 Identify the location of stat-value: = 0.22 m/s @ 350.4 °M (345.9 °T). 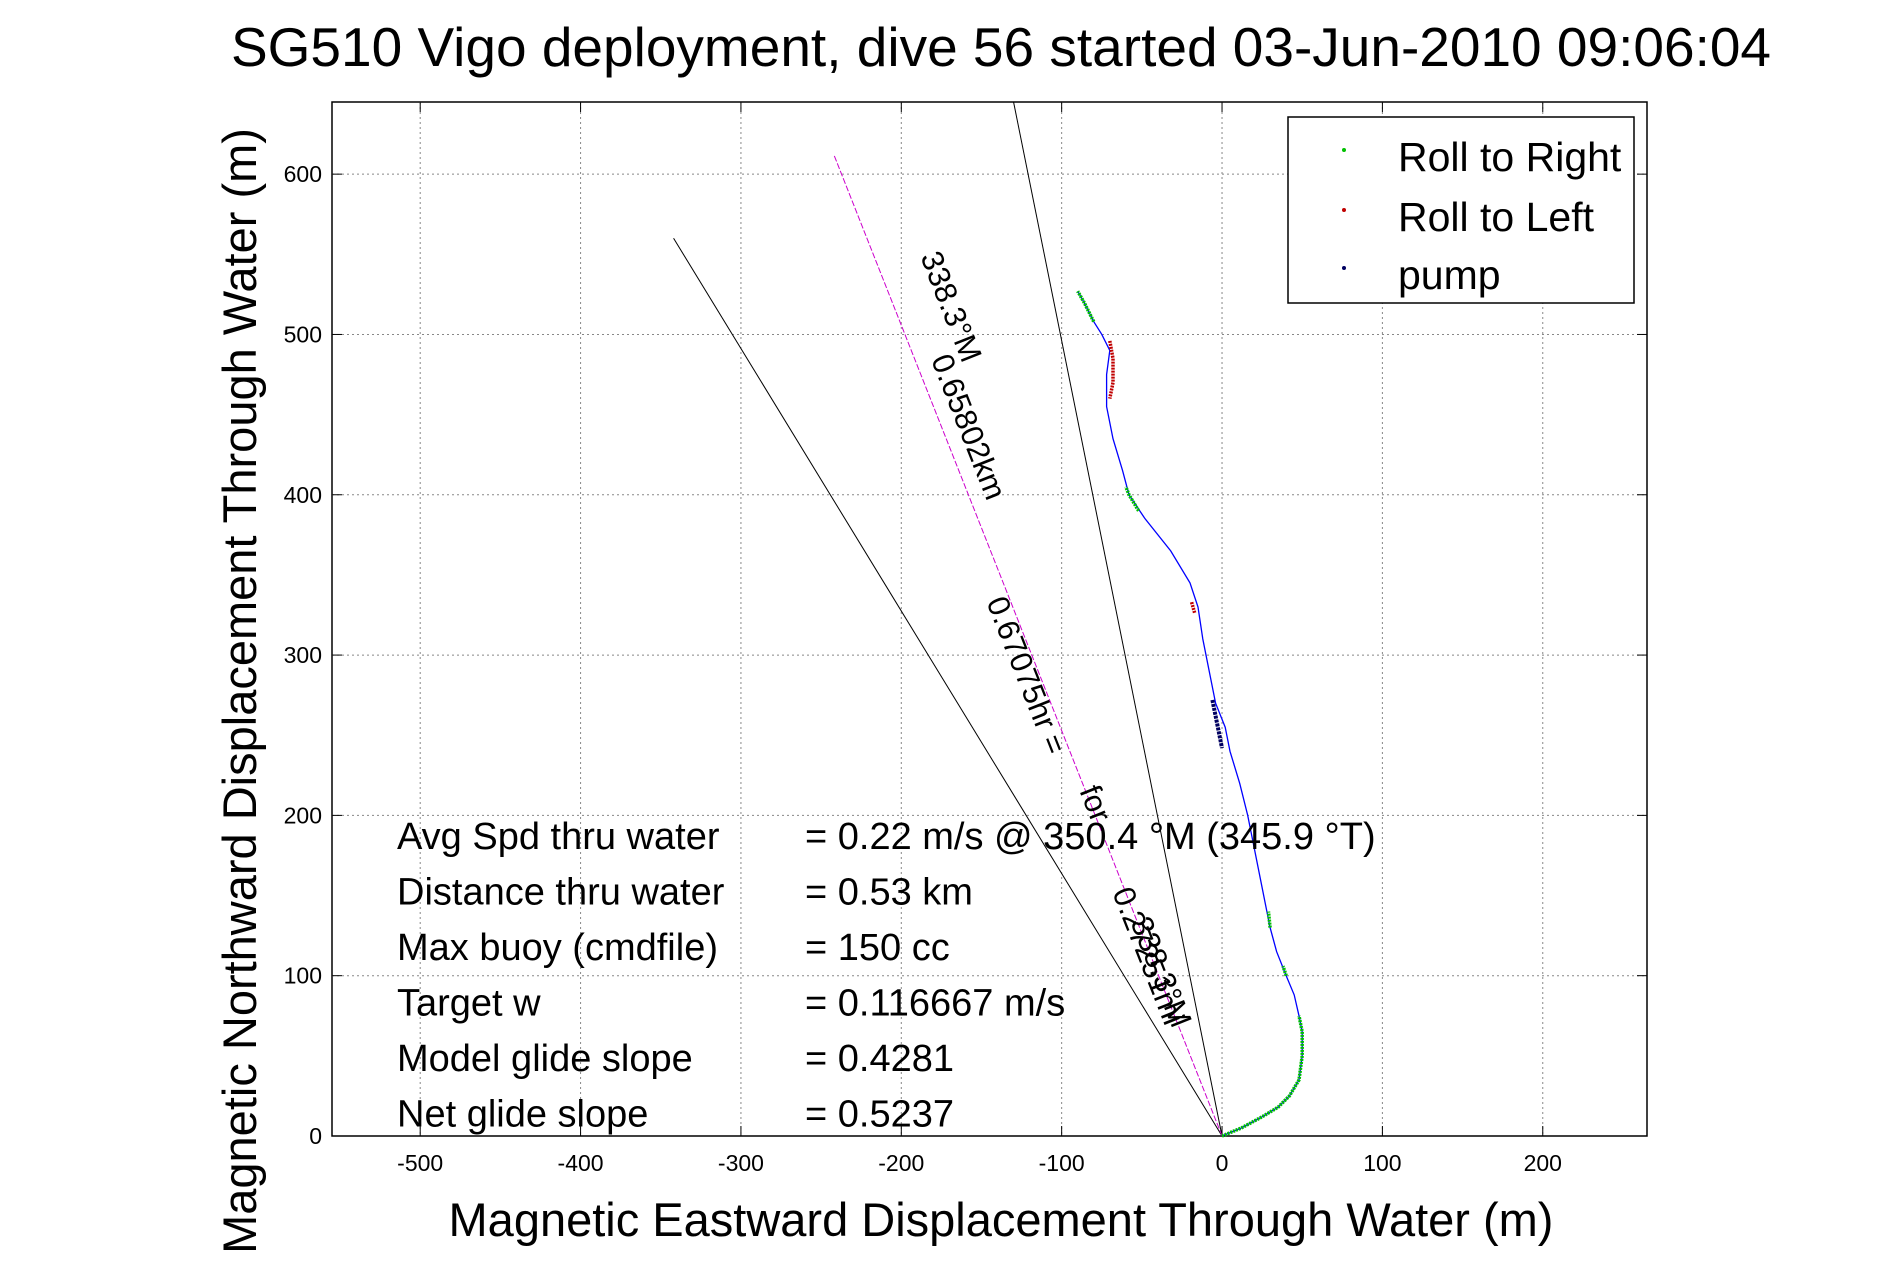
(1090, 837).